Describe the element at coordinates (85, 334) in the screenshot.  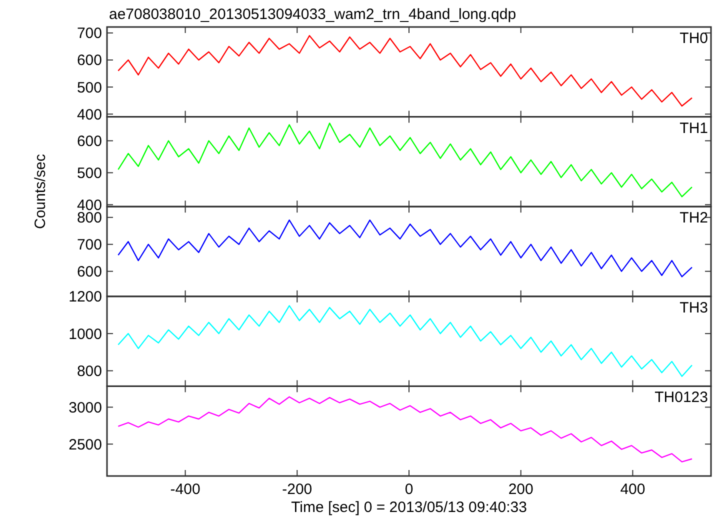
I see `y-tick-label: 1000` at that location.